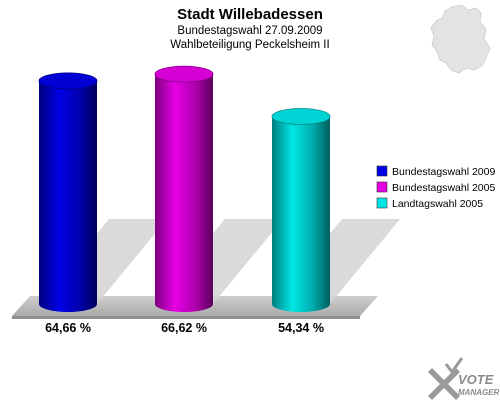 Image resolution: width=500 pixels, height=400 pixels. Describe the element at coordinates (443, 172) in the screenshot. I see `legend-label: Bundestagswahl 2009` at that location.